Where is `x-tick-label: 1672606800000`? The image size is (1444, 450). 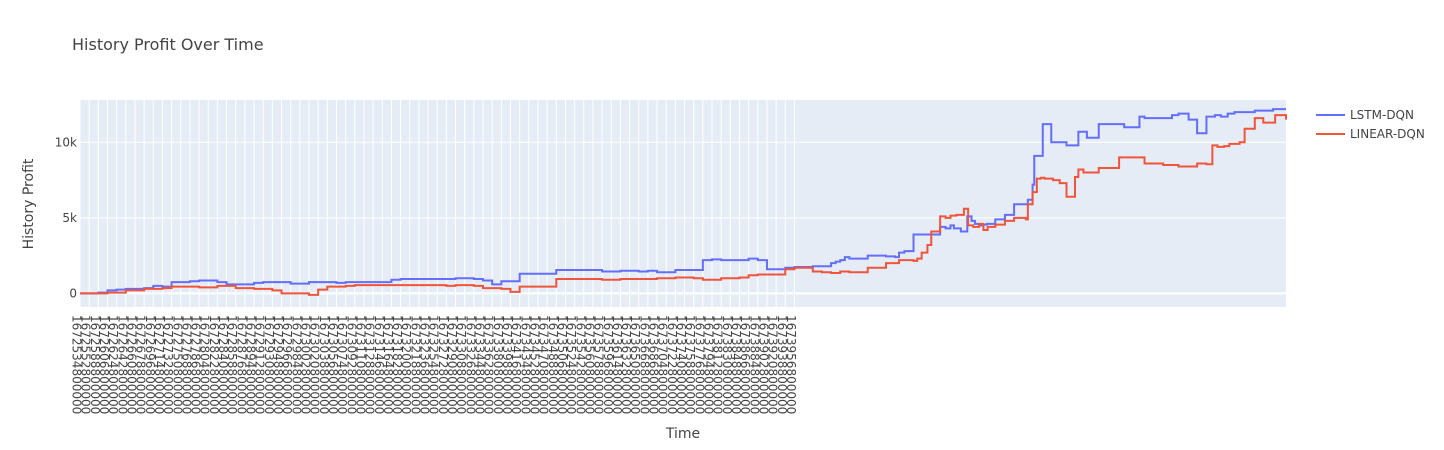 x-tick-label: 1672606800000 is located at coordinates (104, 364).